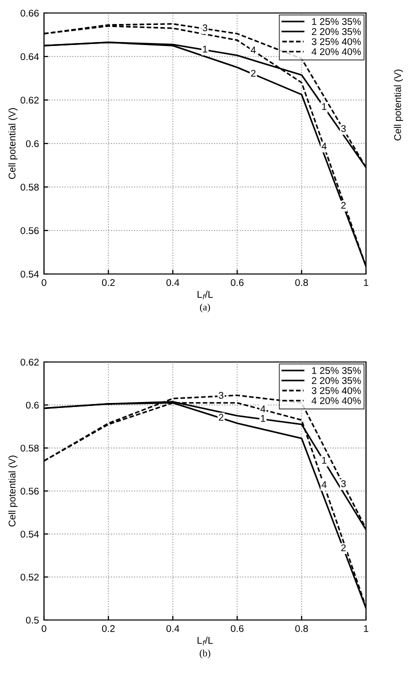  What do you see at coordinates (398, 105) in the screenshot?
I see `text: Cell potential (V)` at bounding box center [398, 105].